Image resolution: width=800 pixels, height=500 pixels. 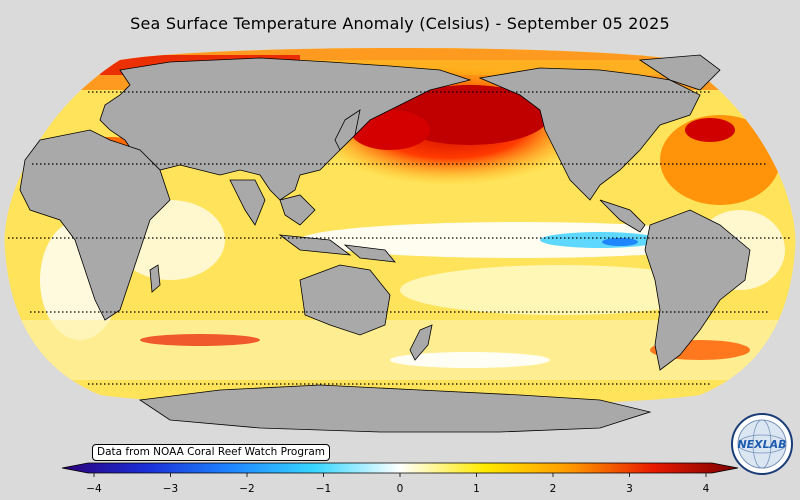 I want to click on antarctica-land, so click(x=395, y=408).